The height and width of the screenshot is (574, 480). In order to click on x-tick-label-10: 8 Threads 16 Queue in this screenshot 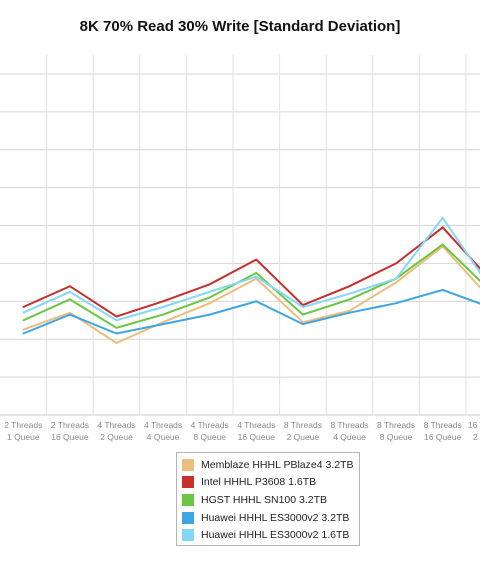, I will do `click(443, 431)`.